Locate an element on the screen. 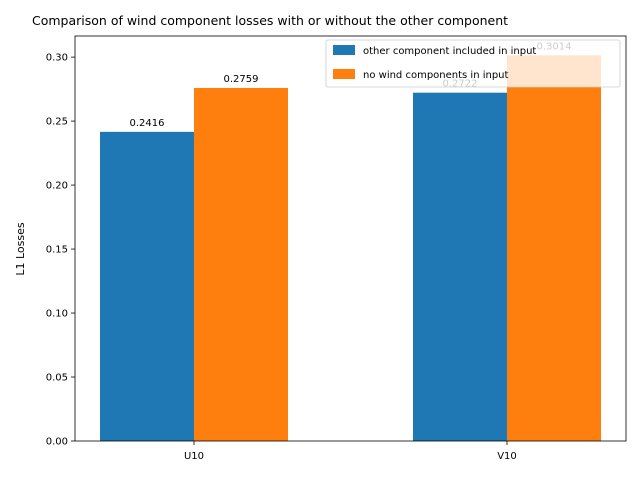  y-tick-label: 0.15 is located at coordinates (57, 250).